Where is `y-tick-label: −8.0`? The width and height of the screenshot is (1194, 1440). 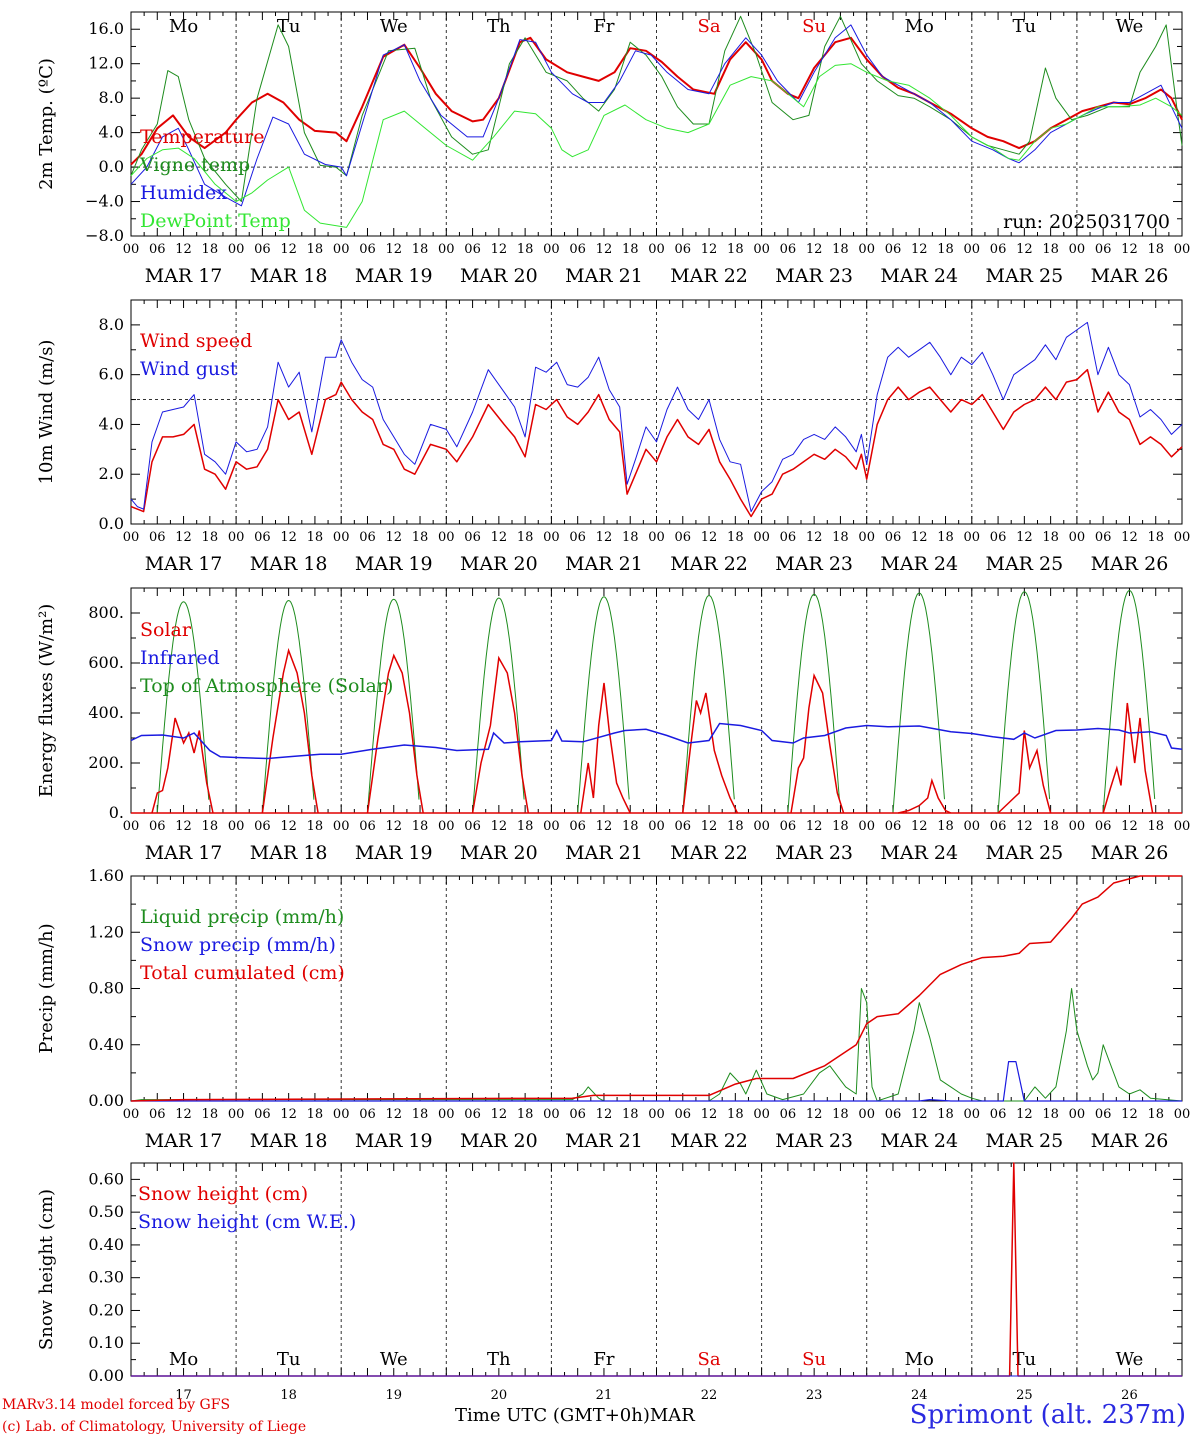 y-tick-label: −8.0 is located at coordinates (104, 235).